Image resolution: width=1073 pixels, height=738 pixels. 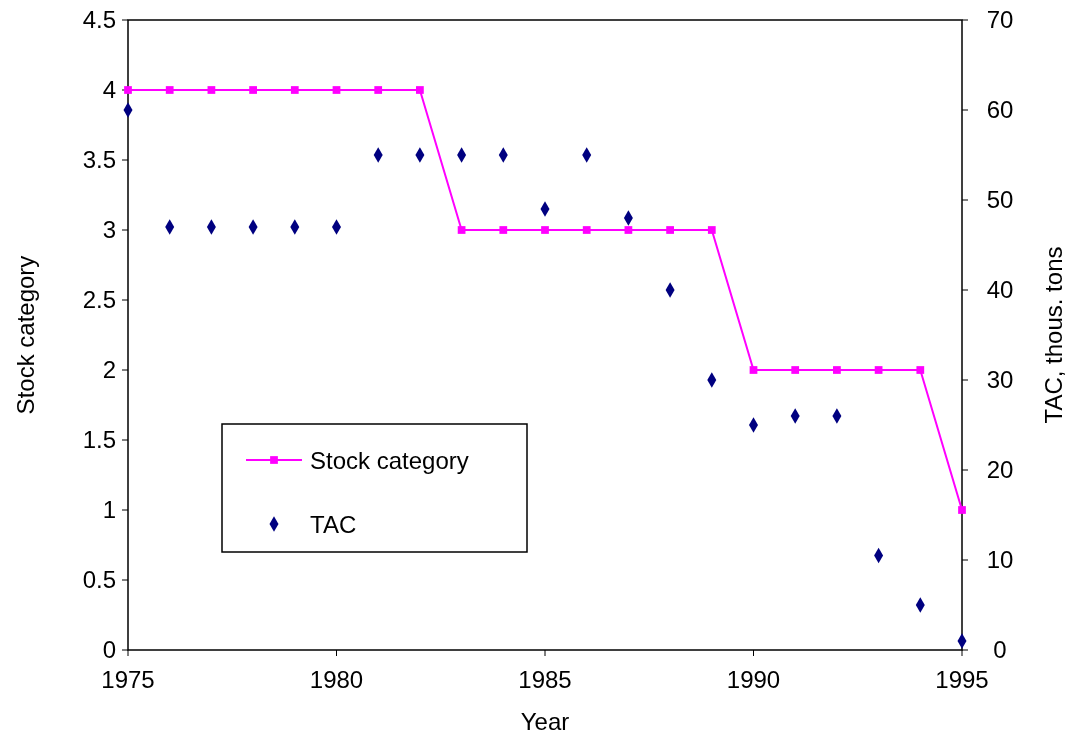 What do you see at coordinates (1000, 559) in the screenshot?
I see `y2-tick-label: 10` at bounding box center [1000, 559].